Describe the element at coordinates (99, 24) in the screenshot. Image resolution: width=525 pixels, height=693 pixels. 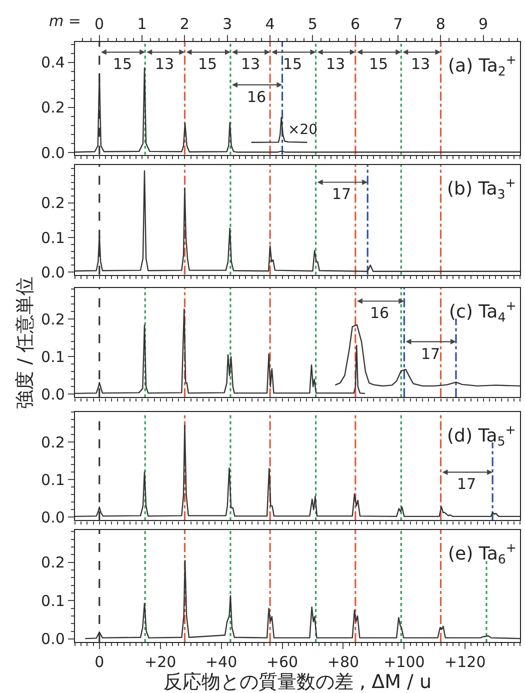
I see `x2-tick-label: 0` at that location.